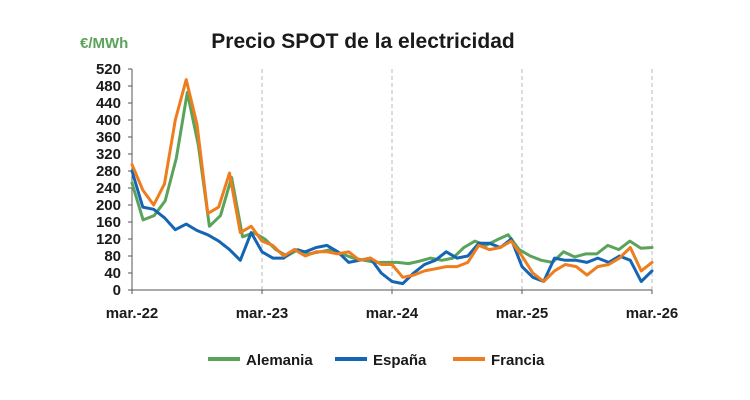 This screenshot has height=400, width=750. I want to click on x-tick-label: mar.-26, so click(652, 313).